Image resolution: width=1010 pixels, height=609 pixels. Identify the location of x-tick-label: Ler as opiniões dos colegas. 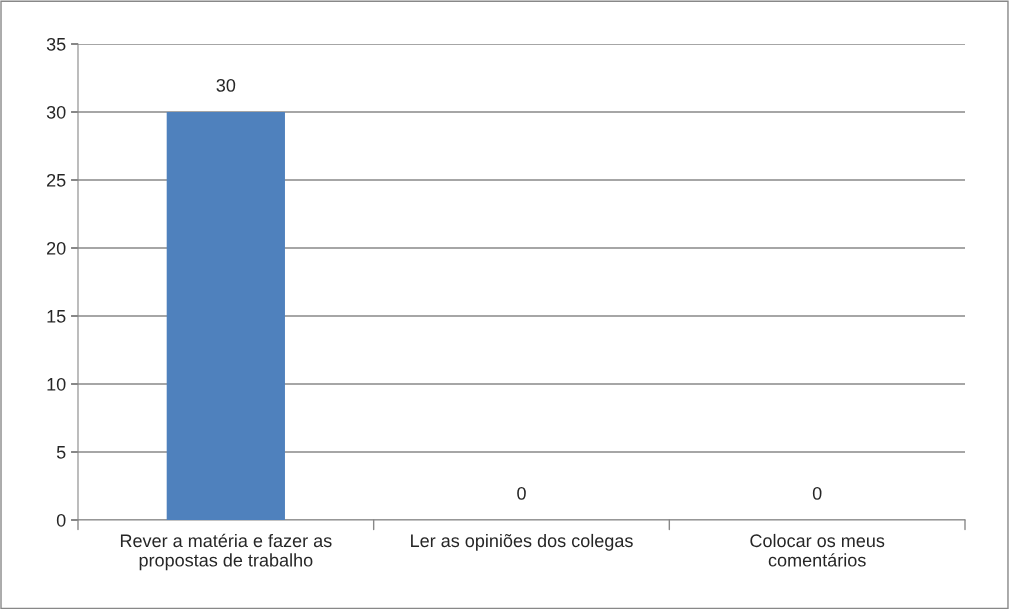
(522, 542).